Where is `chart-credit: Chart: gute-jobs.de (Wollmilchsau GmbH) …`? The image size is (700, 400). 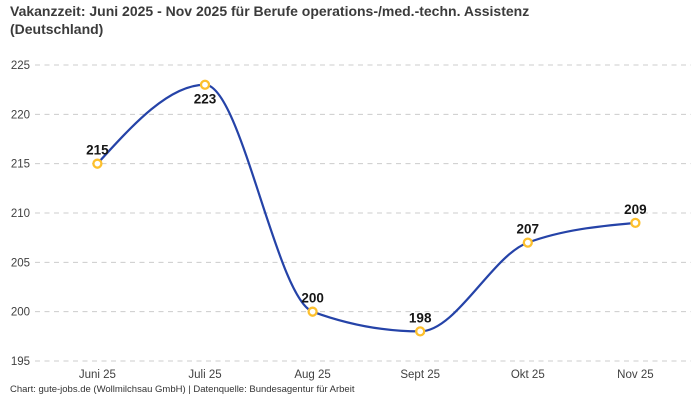 chart-credit: Chart: gute-jobs.de (Wollmilchsau GmbH) … is located at coordinates (182, 389).